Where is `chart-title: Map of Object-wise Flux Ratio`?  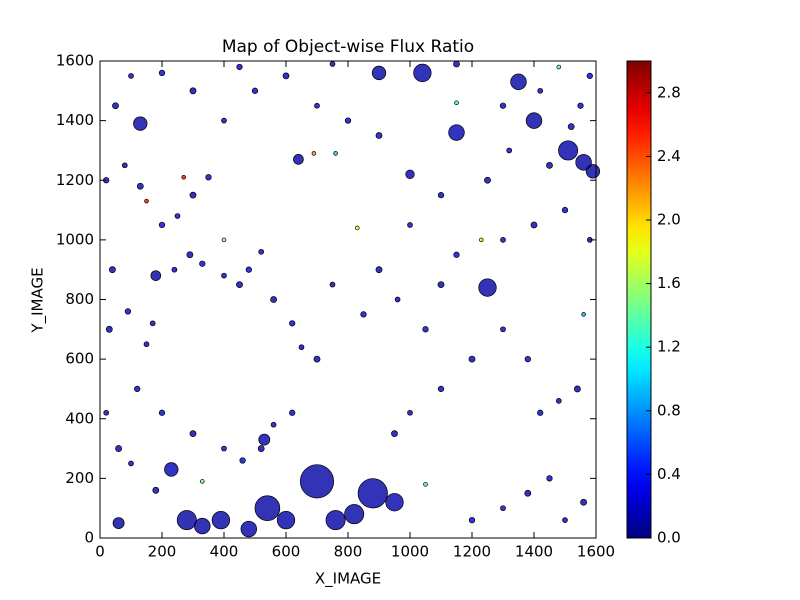 chart-title: Map of Object-wise Flux Ratio is located at coordinates (348, 47).